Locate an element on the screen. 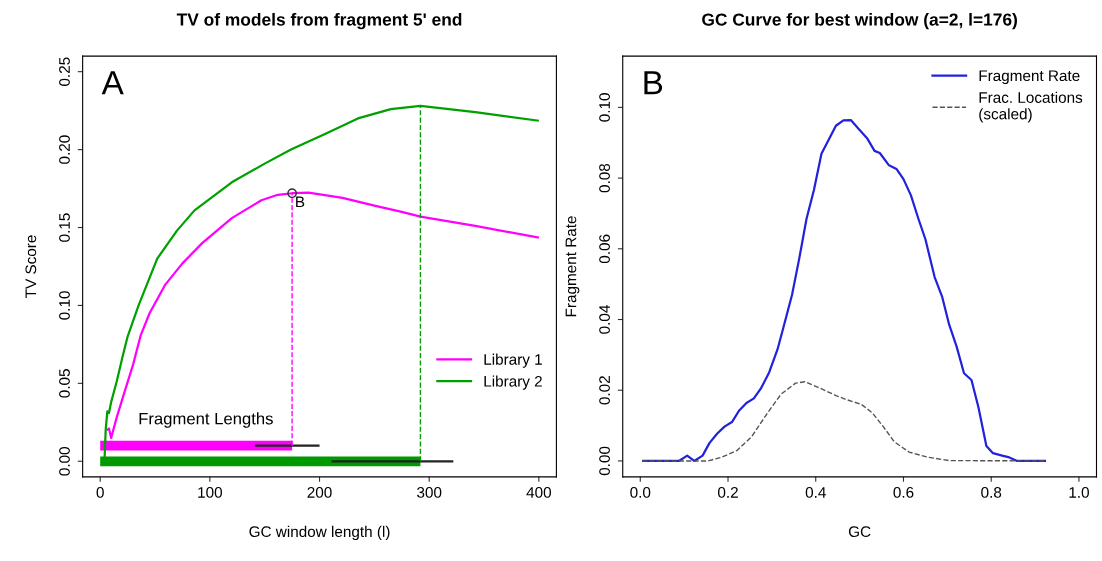  line-series is located at coordinates (844, 421).